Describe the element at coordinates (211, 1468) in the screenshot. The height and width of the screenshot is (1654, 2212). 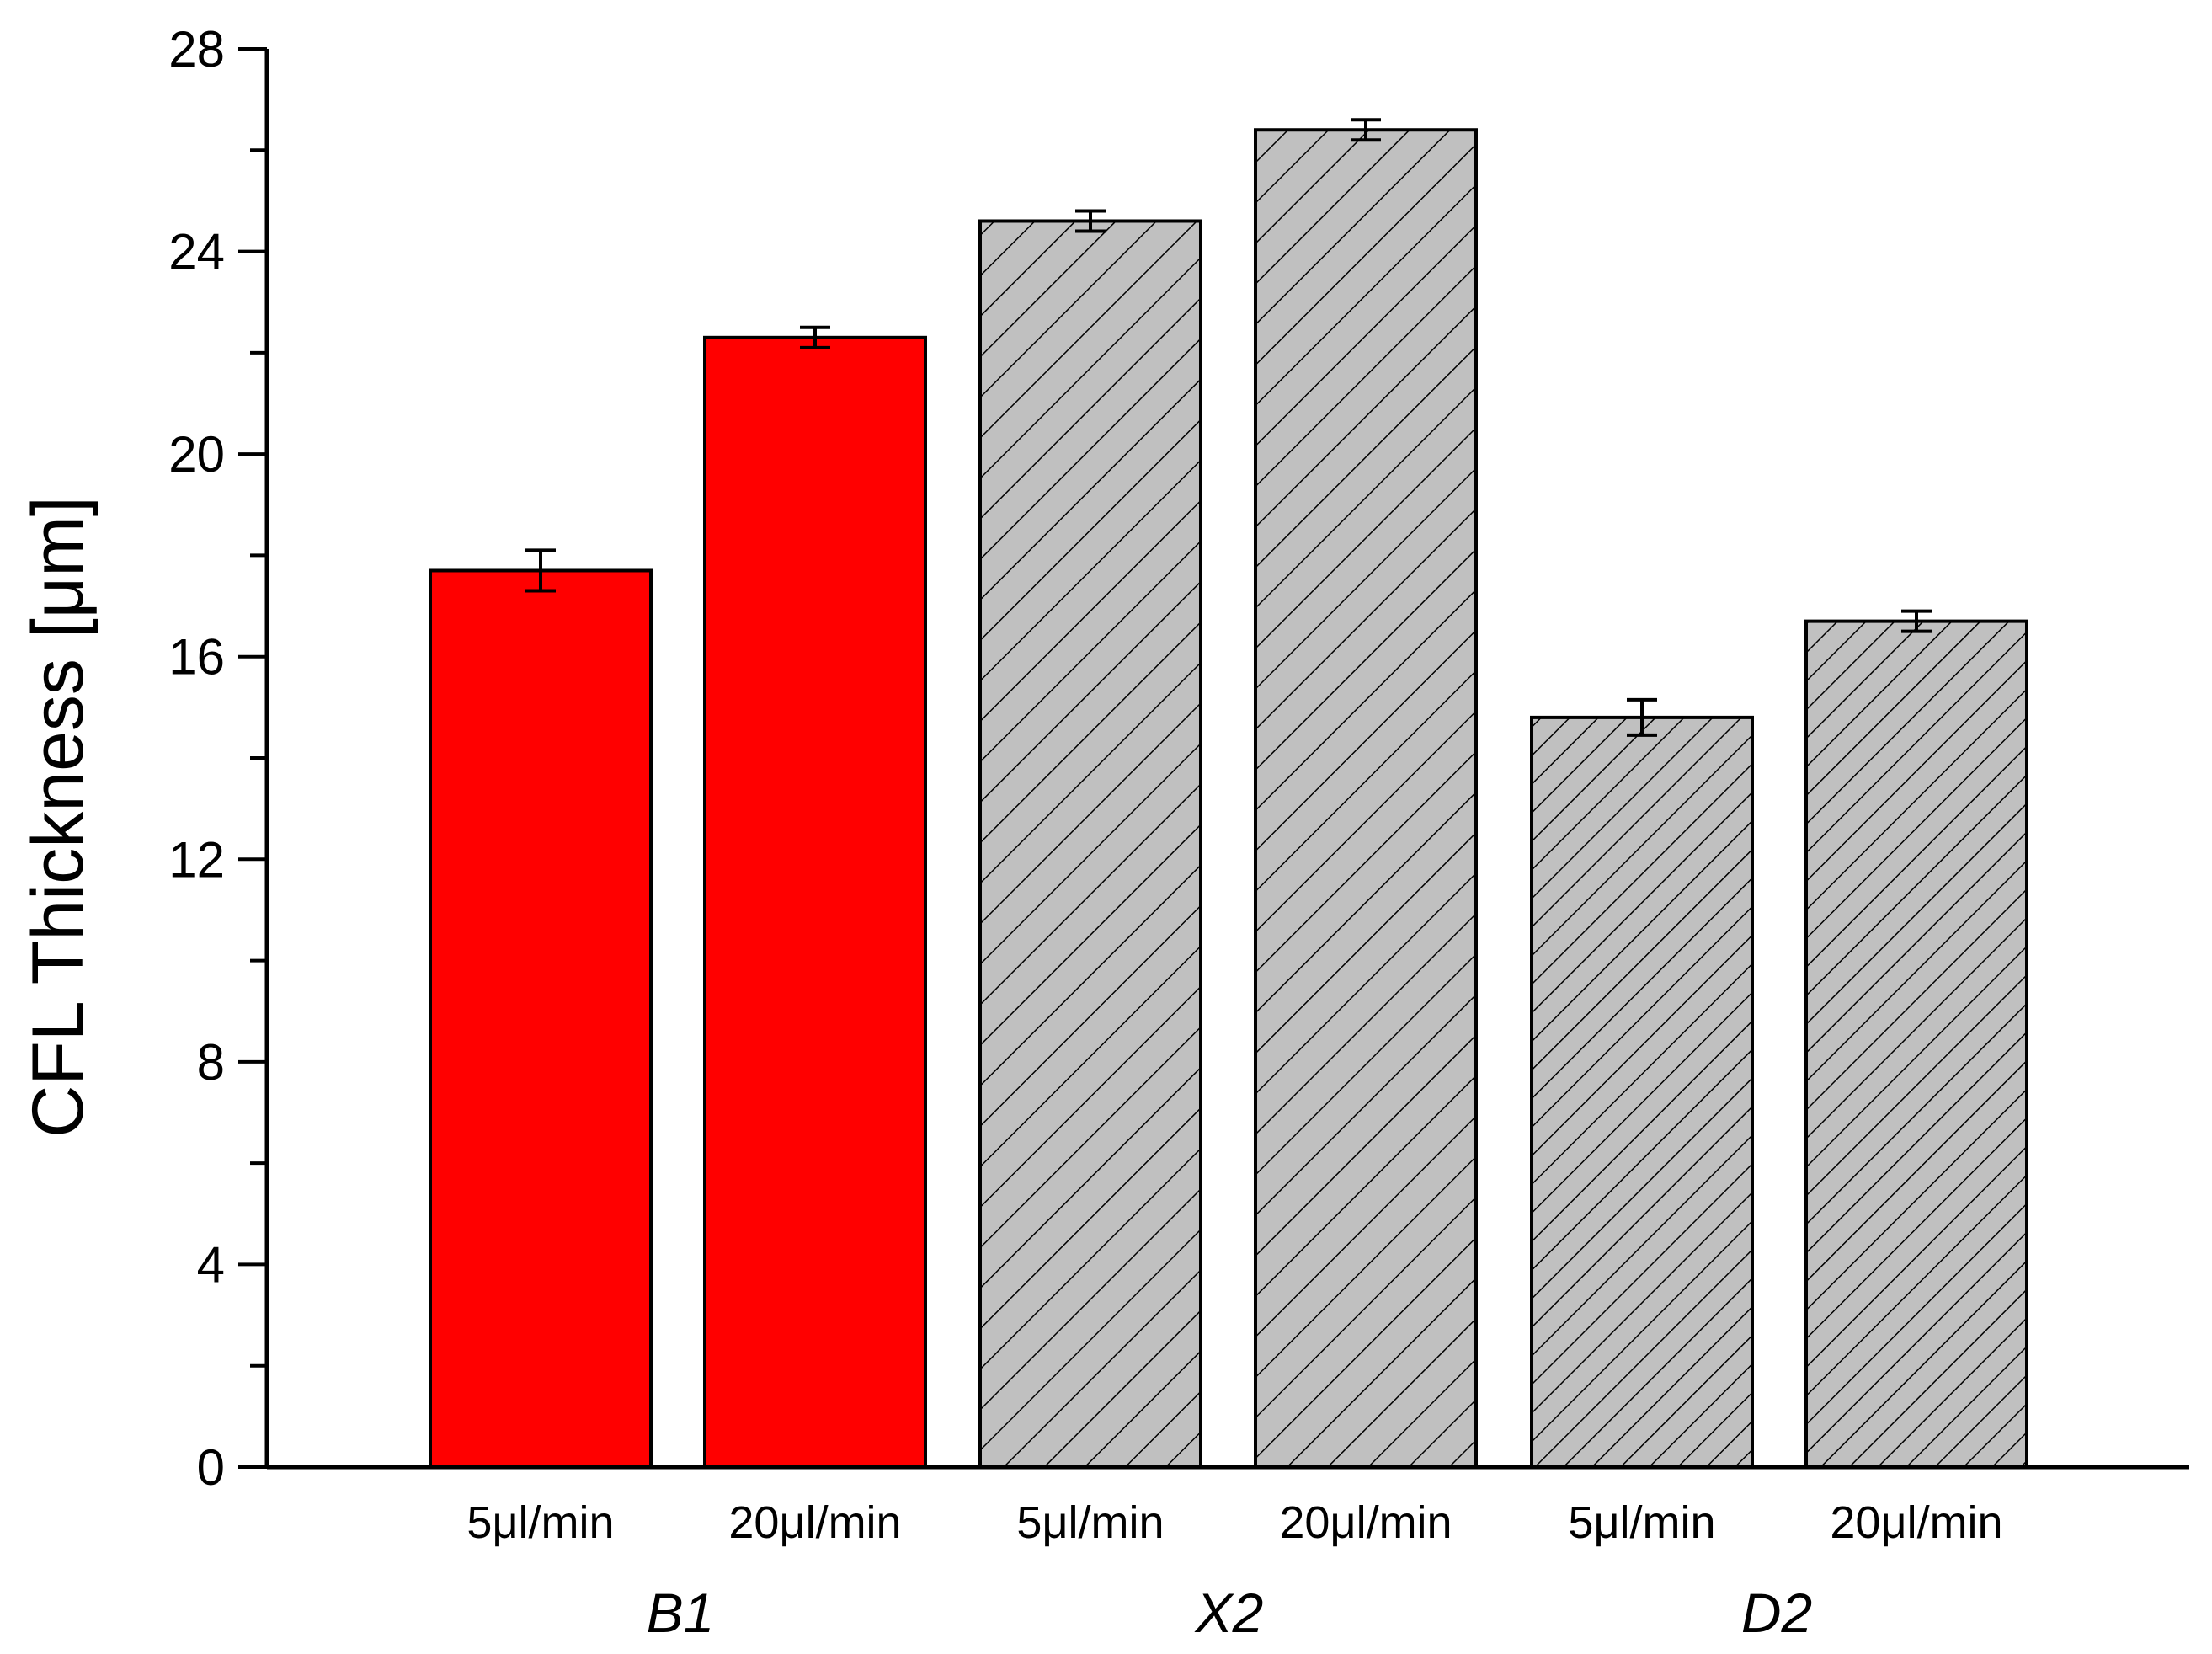
I see `y-tick-label-0: 0` at that location.